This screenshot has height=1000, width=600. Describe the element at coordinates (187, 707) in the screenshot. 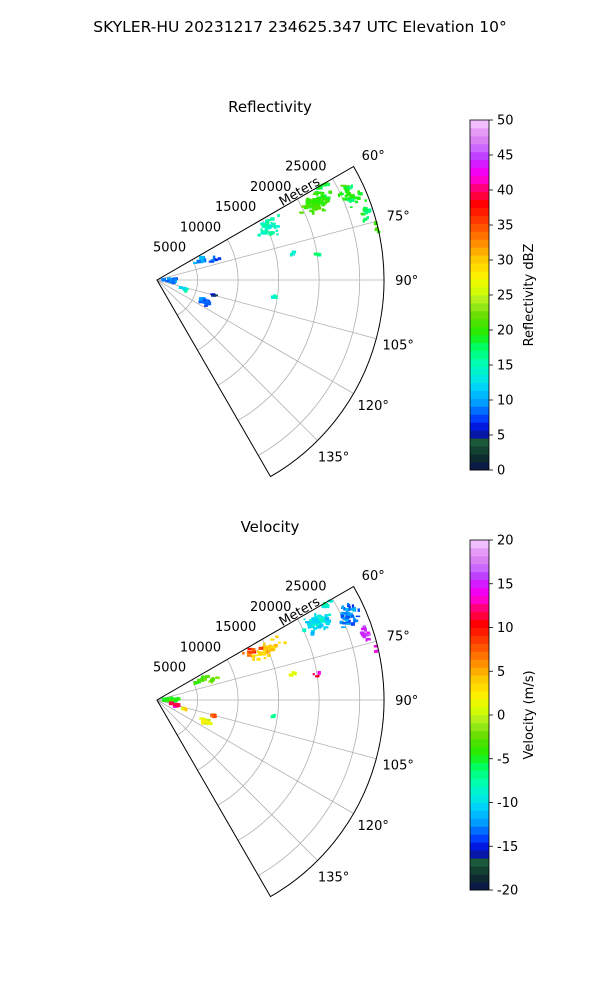

I see `range-ring` at that location.